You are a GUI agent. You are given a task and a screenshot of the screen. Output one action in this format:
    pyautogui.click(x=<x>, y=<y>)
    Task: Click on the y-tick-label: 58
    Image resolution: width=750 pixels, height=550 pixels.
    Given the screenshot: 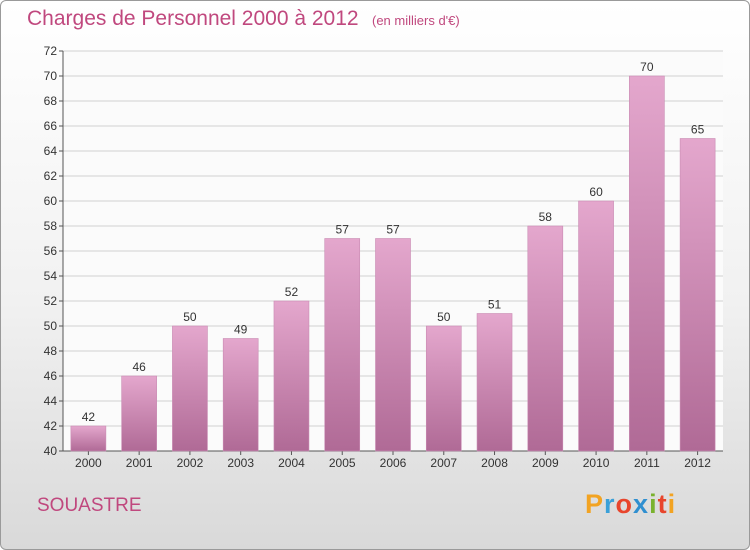 What is the action you would take?
    pyautogui.click(x=51, y=226)
    